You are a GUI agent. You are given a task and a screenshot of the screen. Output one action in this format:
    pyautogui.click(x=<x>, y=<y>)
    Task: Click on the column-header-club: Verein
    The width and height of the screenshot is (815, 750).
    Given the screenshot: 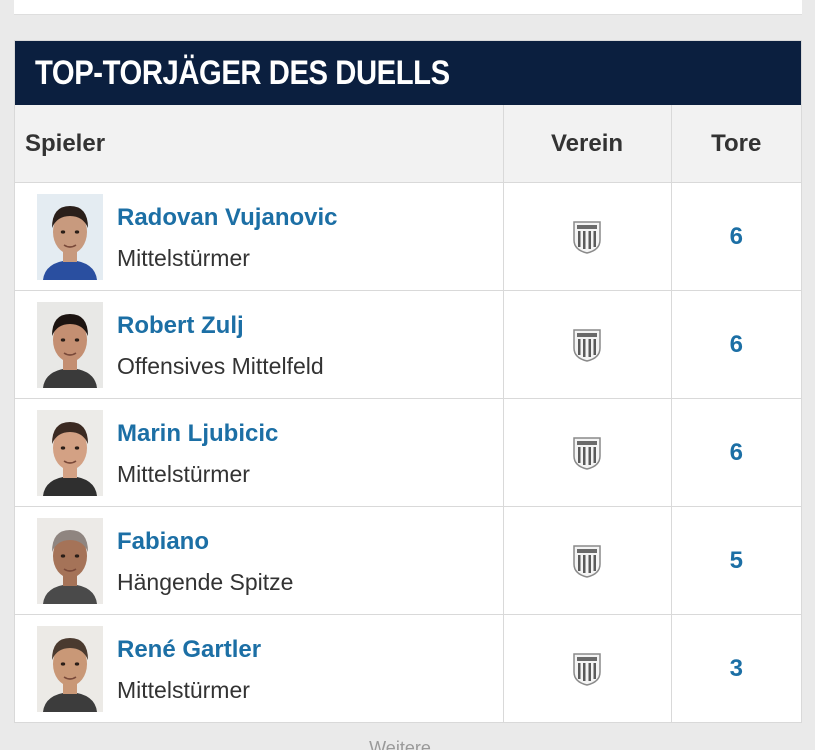 What is the action you would take?
    pyautogui.click(x=587, y=144)
    